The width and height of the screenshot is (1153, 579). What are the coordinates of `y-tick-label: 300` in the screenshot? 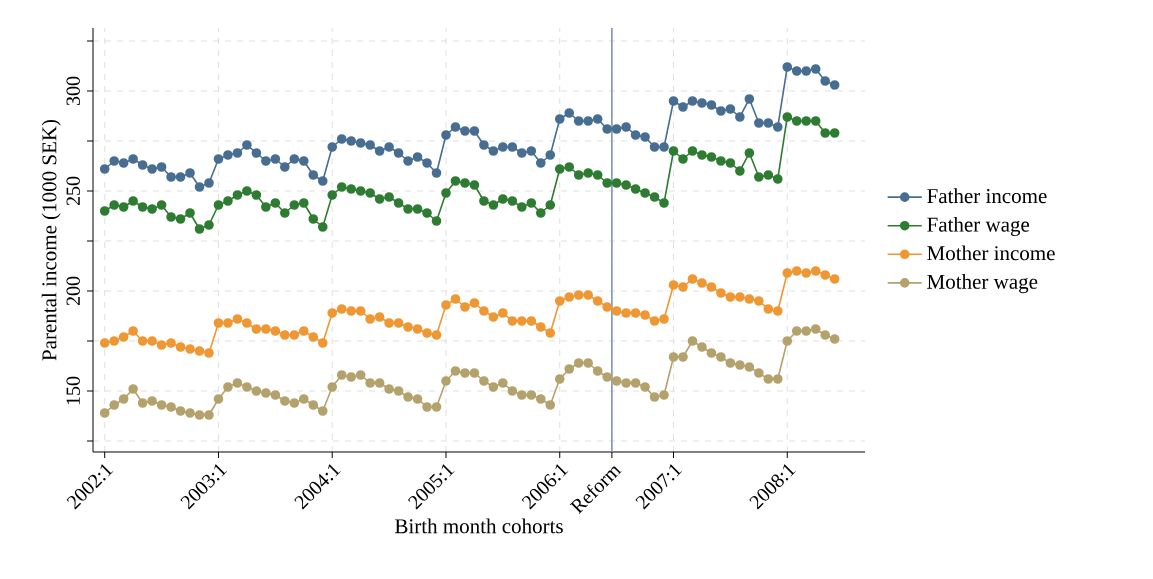 It's located at (73, 91).